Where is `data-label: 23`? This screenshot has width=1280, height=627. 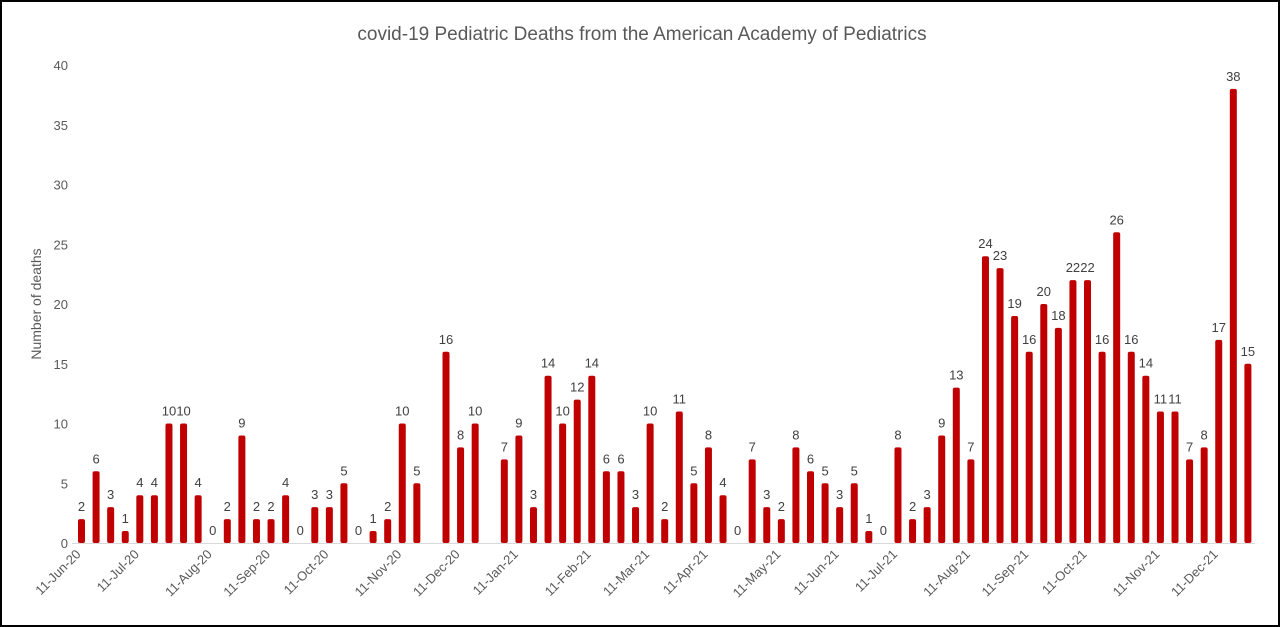
data-label: 23 is located at coordinates (1000, 255).